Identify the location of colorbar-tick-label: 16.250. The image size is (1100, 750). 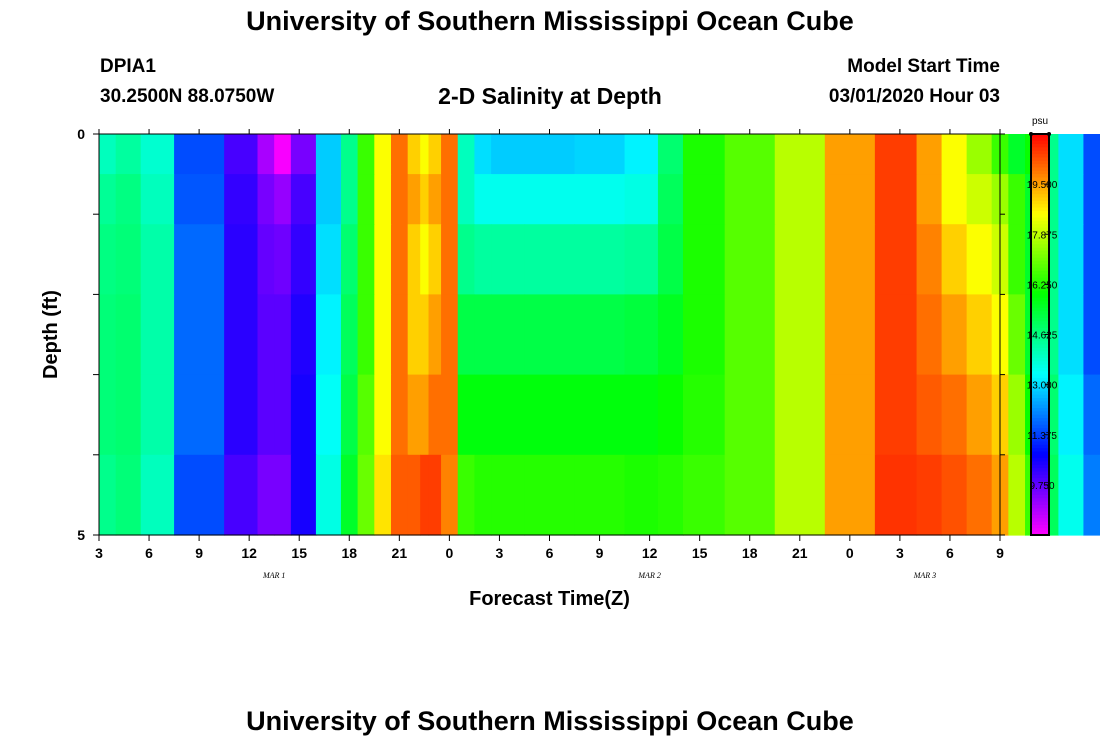
(1042, 285).